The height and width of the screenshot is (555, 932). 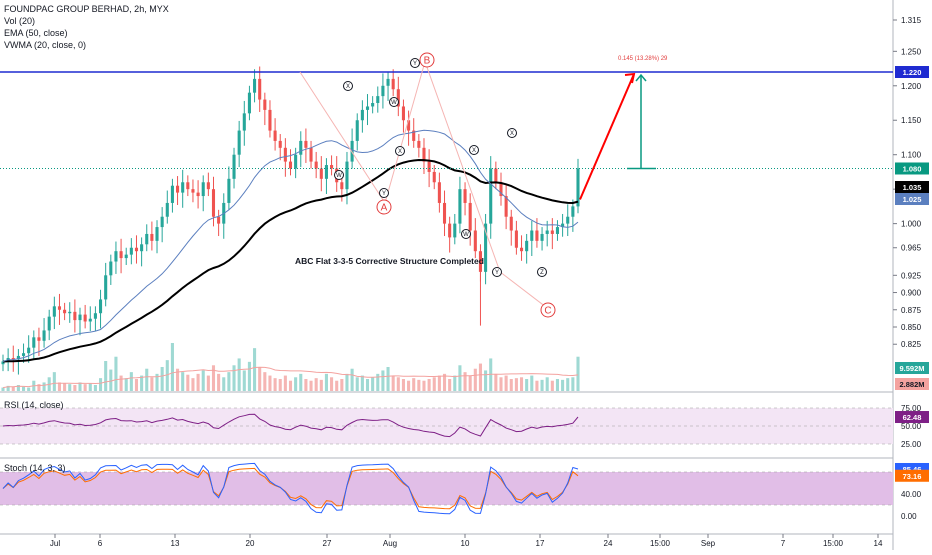 What do you see at coordinates (36, 33) in the screenshot?
I see `ema-legend: EMA (50, close)` at bounding box center [36, 33].